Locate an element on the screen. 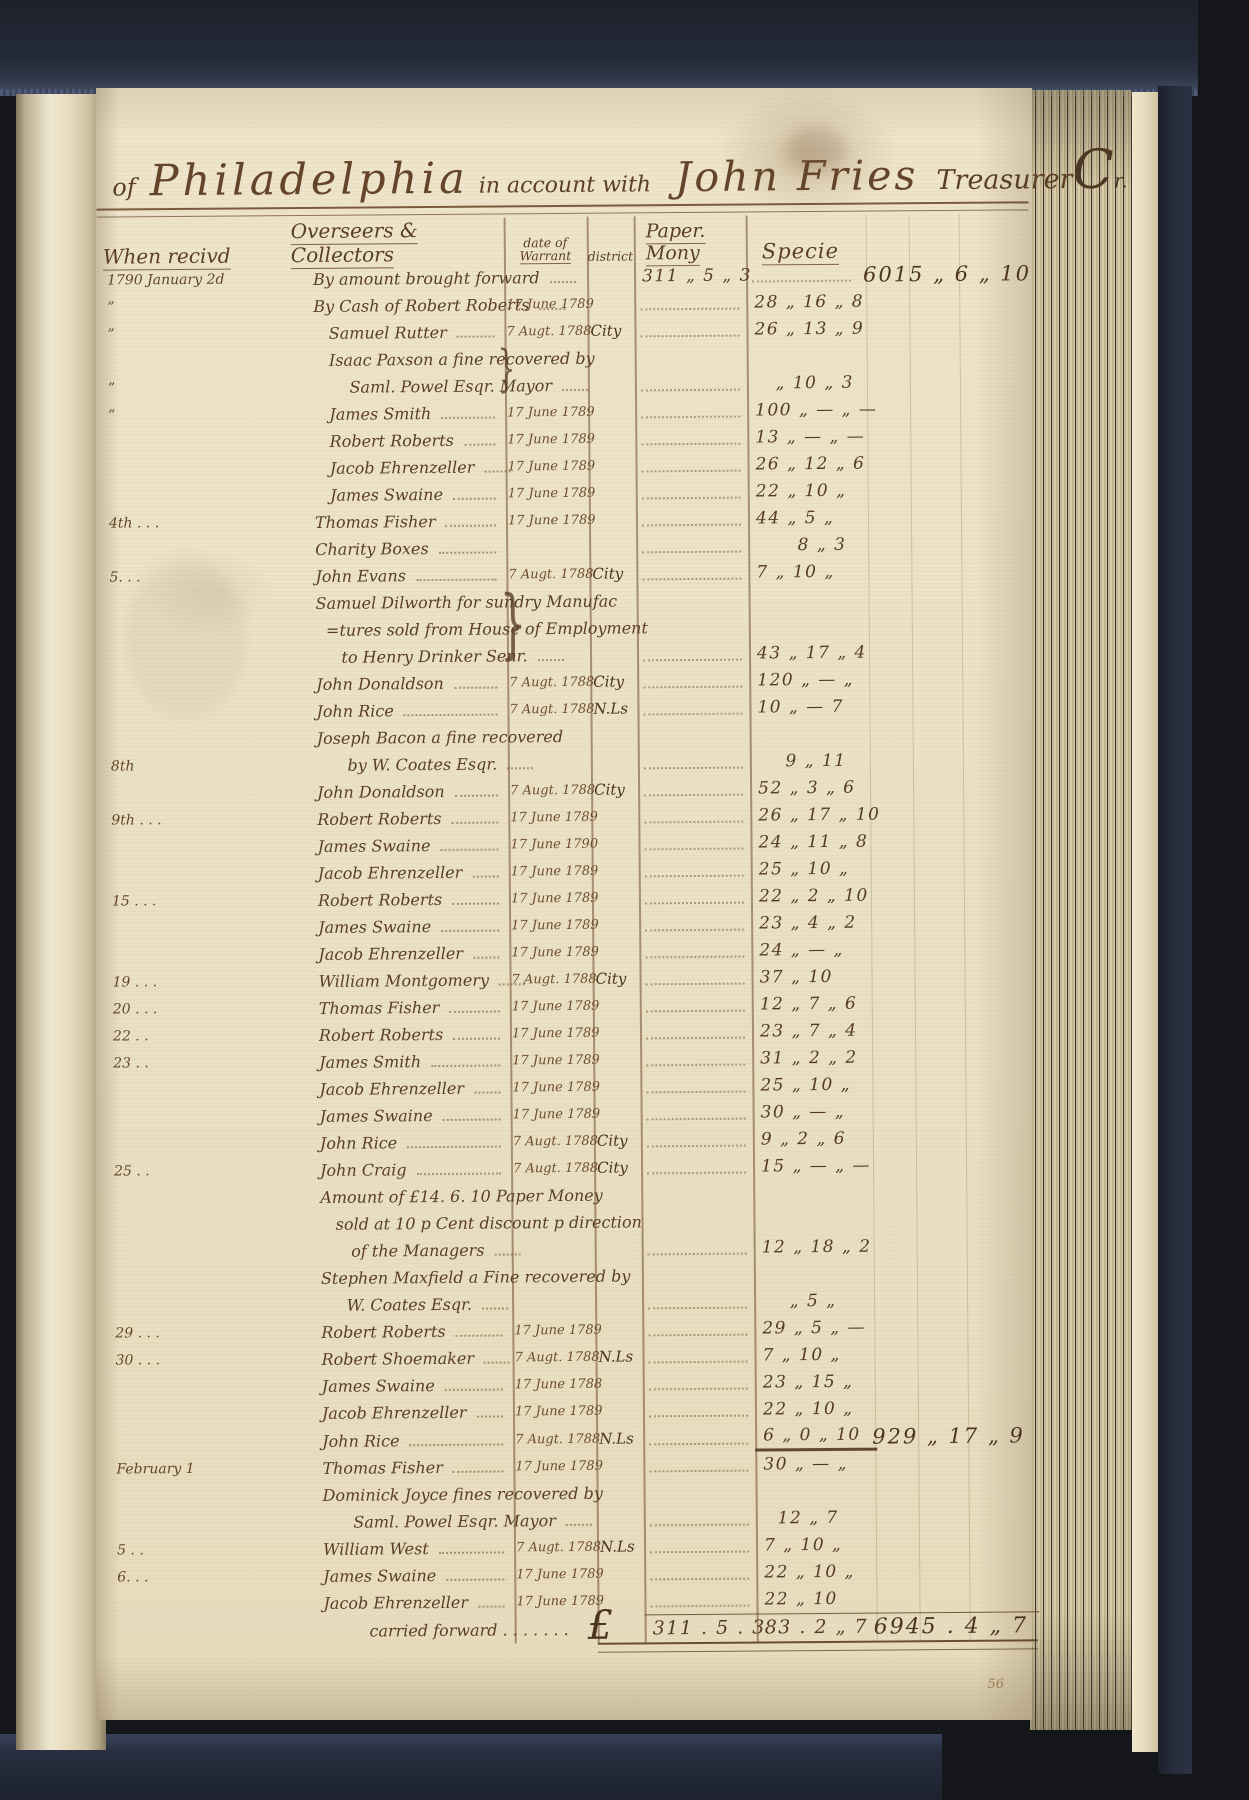 The width and height of the screenshot is (1249, 1800). overseer-name-cell: John Evans is located at coordinates (382, 575).